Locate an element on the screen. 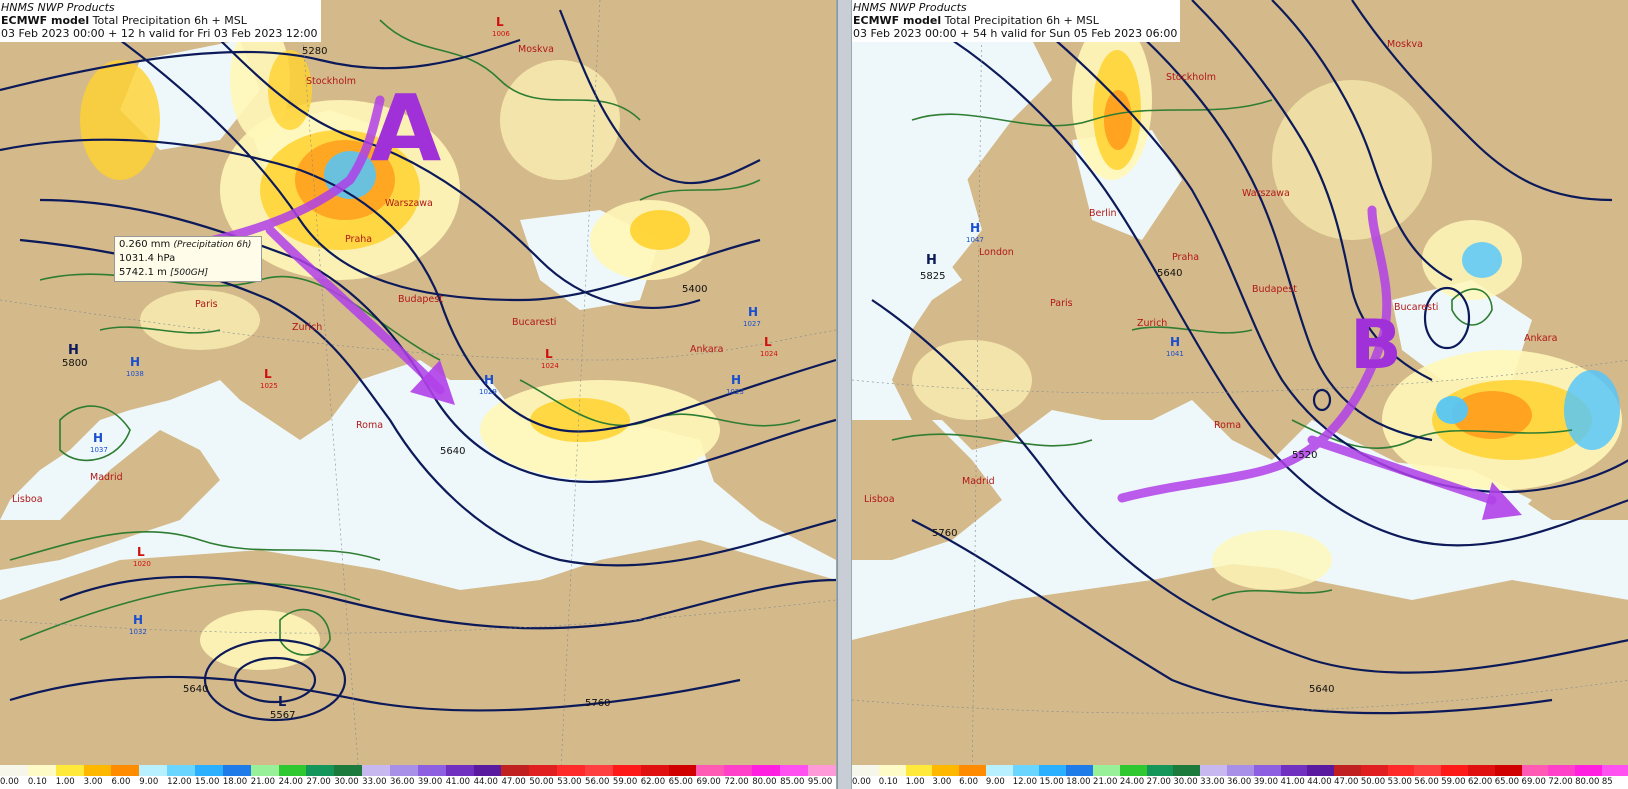 The height and width of the screenshot is (789, 1628). city-label: Moskva is located at coordinates (536, 49).